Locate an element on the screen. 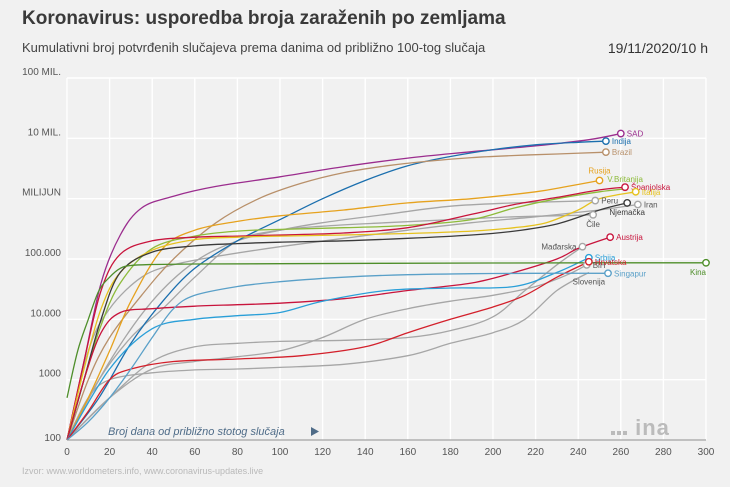 This screenshot has width=730, height=487. series-label-sad: SAD is located at coordinates (635, 134).